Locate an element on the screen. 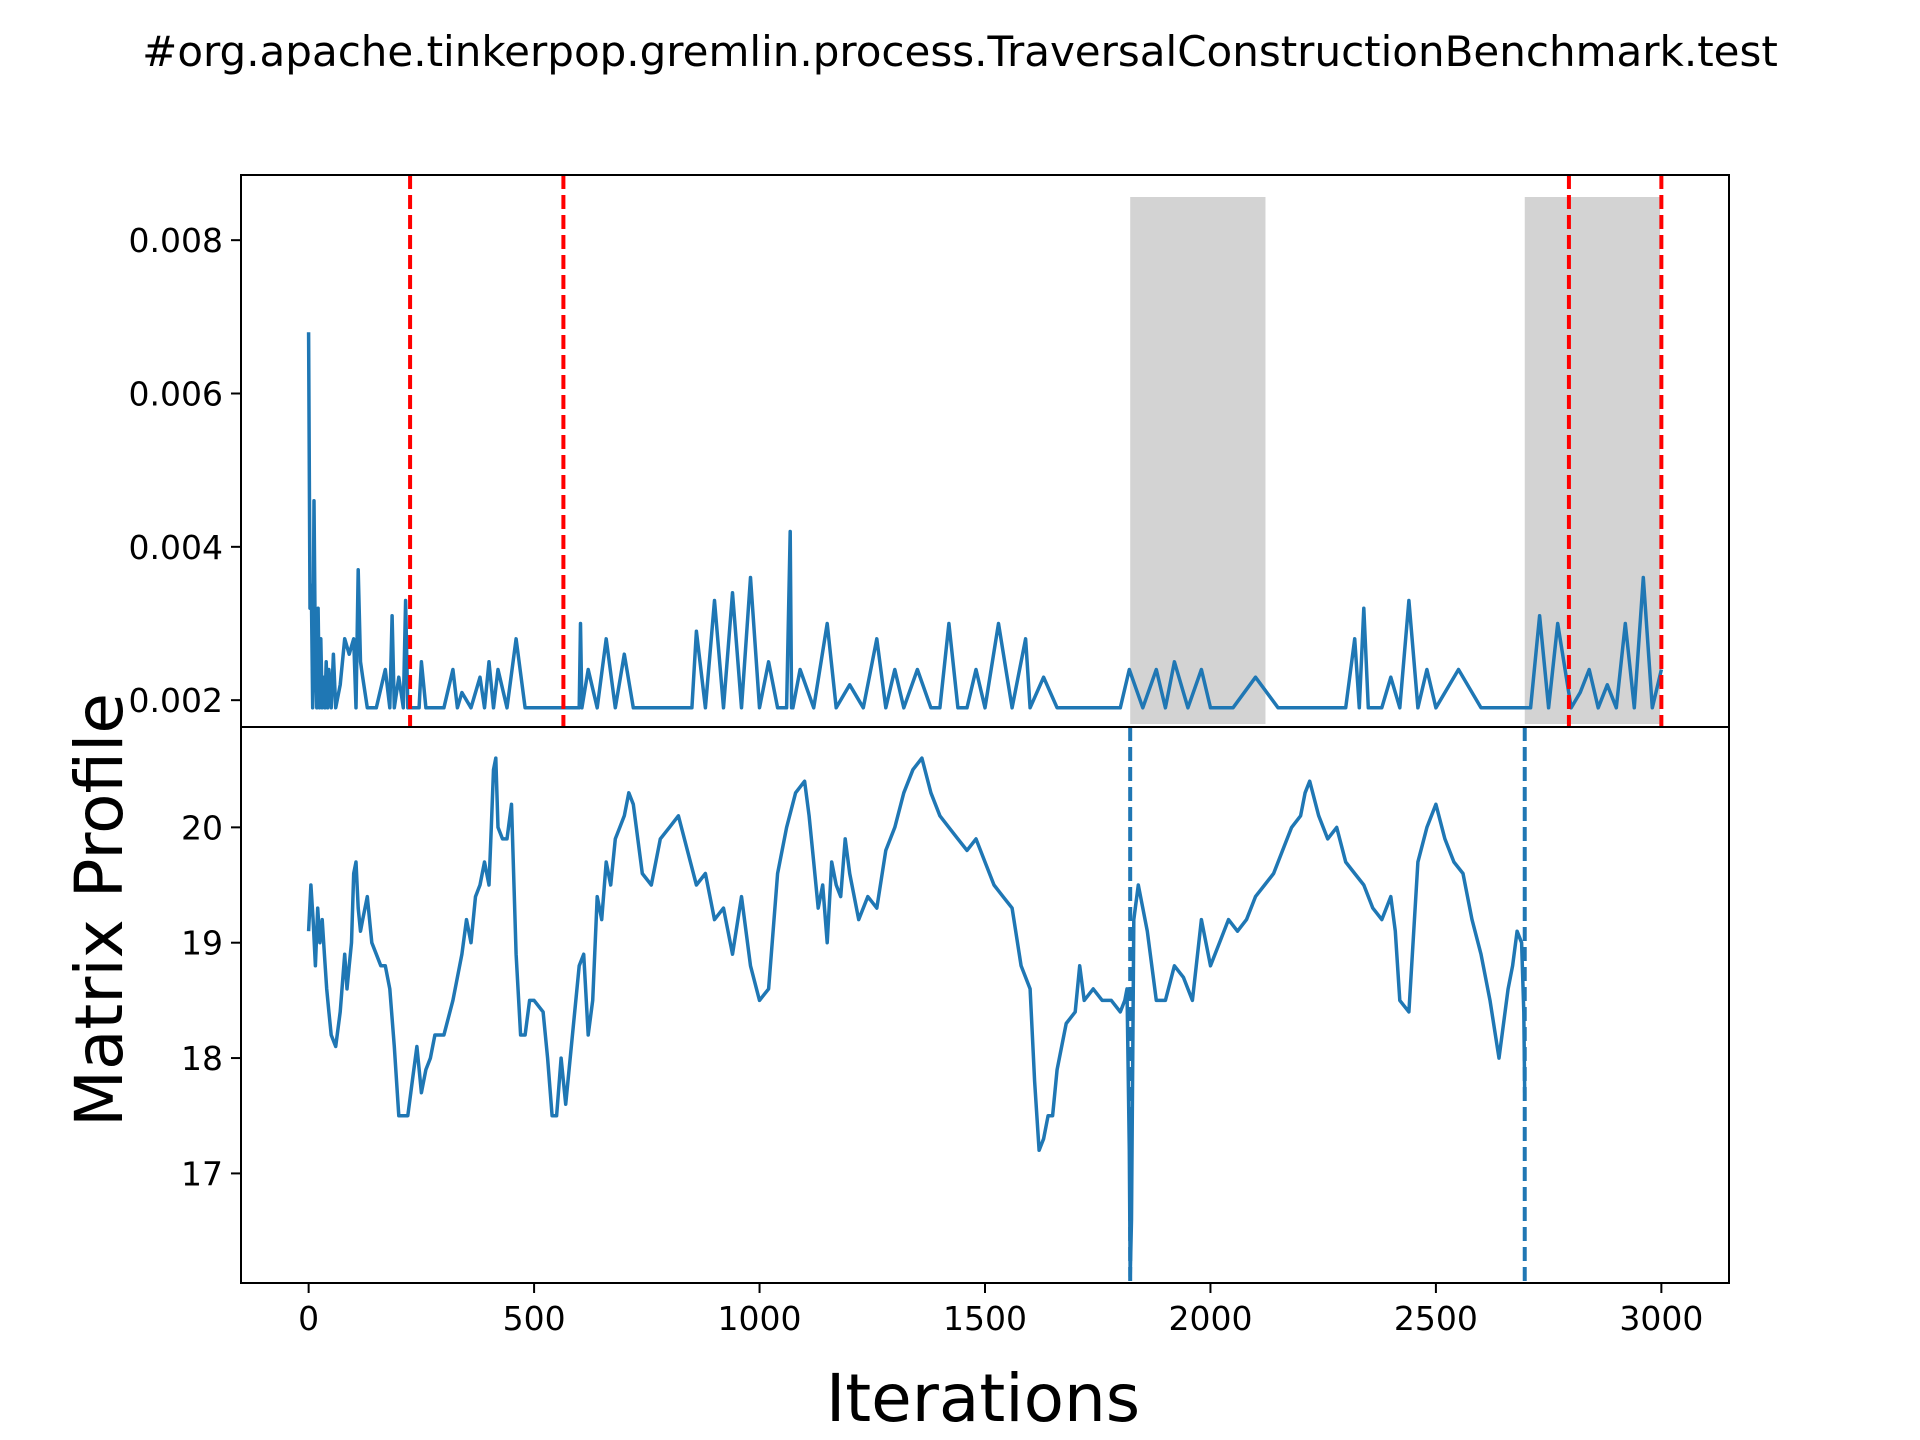 The width and height of the screenshot is (1920, 1440). xtick-label-2: 1000 is located at coordinates (760, 1318).